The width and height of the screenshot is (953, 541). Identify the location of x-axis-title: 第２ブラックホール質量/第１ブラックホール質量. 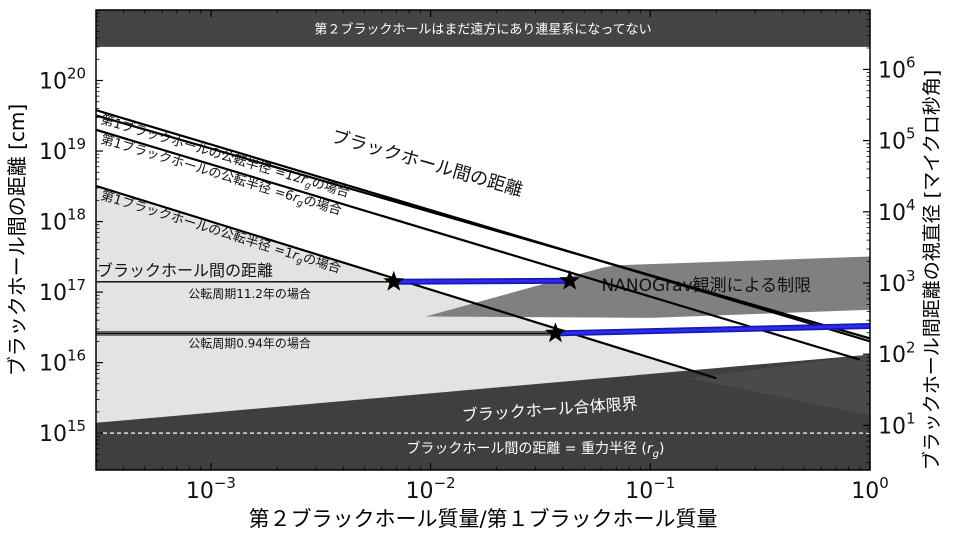
(482, 519).